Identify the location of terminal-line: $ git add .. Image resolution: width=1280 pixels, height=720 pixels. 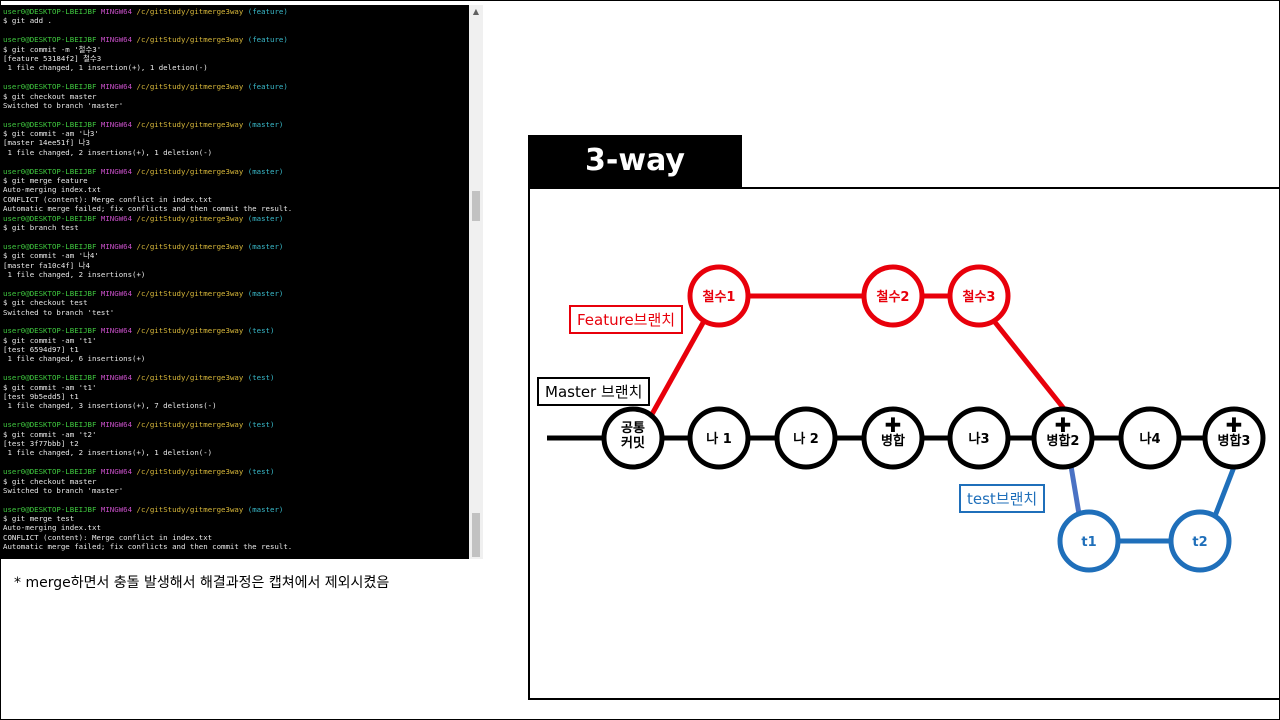
(235, 20).